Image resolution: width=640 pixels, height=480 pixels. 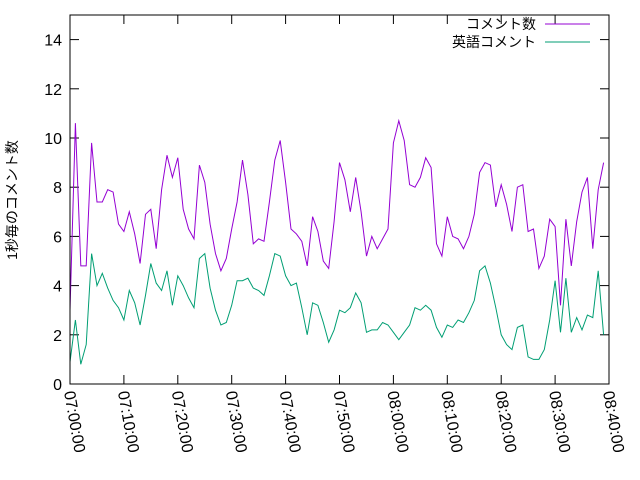 What do you see at coordinates (57, 188) in the screenshot?
I see `y-tick-label: 8` at bounding box center [57, 188].